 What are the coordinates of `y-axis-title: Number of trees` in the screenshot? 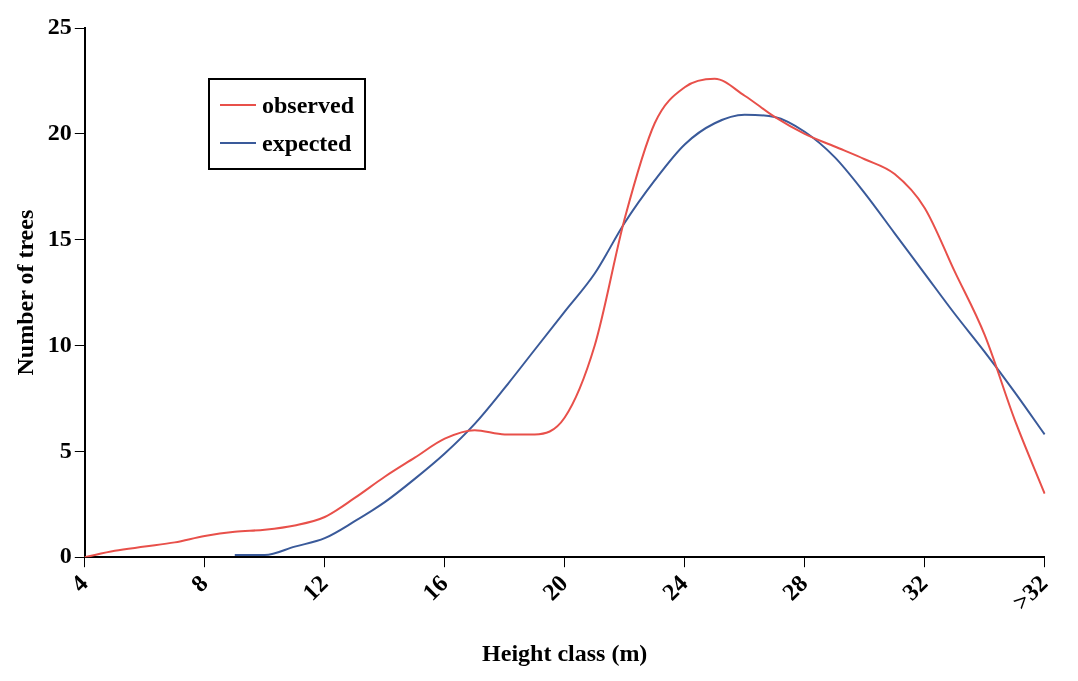 It's located at (24, 292).